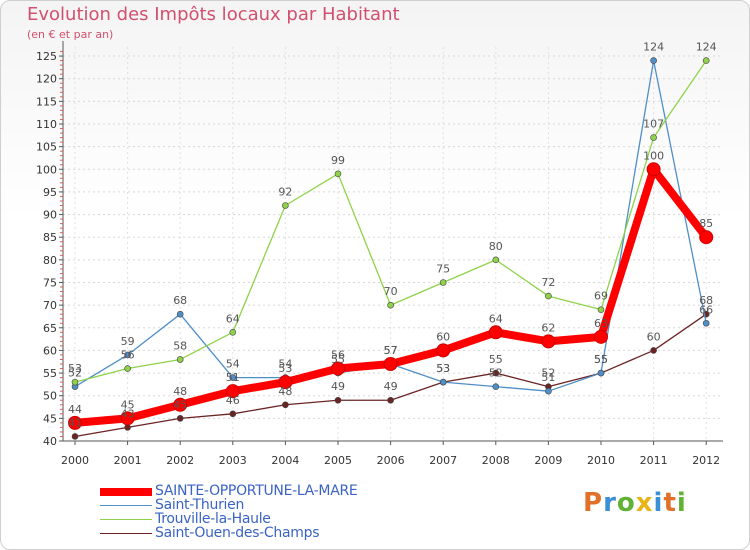 The width and height of the screenshot is (750, 550). What do you see at coordinates (75, 460) in the screenshot?
I see `x-tick-label: 2000` at bounding box center [75, 460].